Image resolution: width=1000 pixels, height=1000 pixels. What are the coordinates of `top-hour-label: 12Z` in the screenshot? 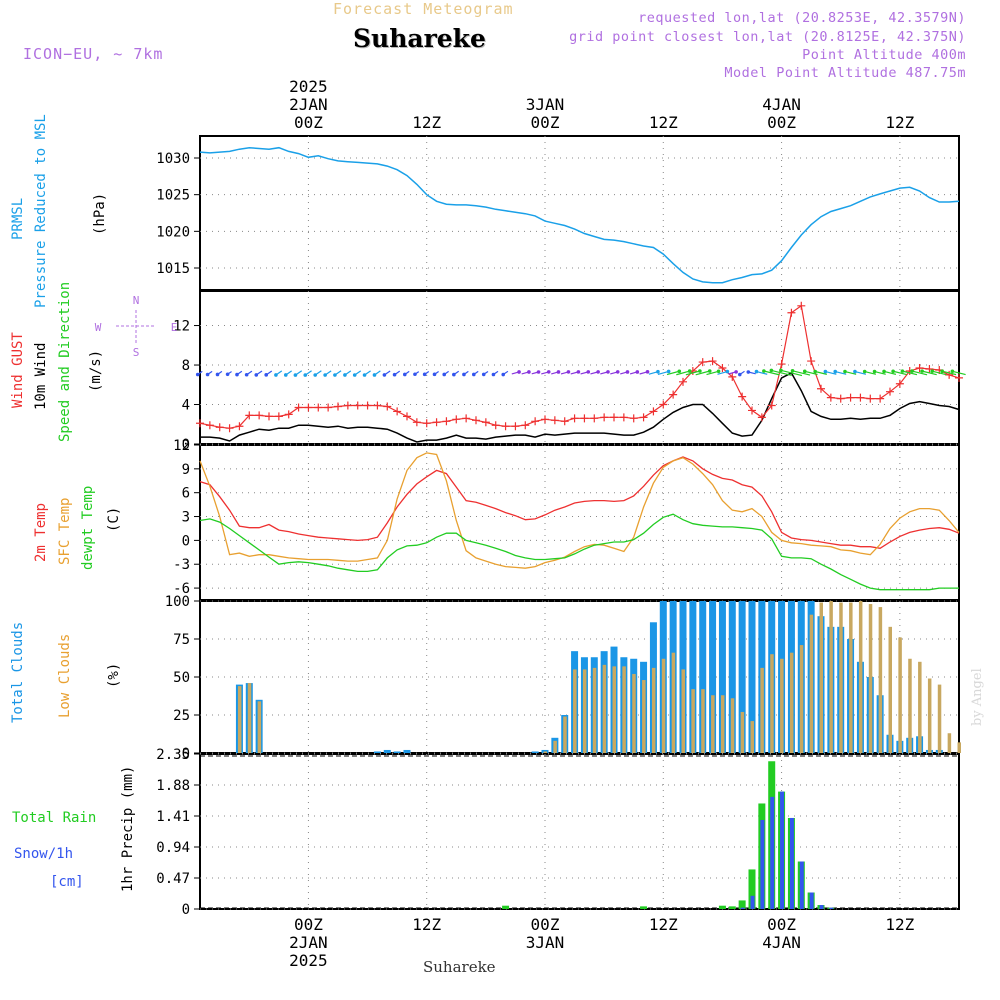 It's located at (899, 122).